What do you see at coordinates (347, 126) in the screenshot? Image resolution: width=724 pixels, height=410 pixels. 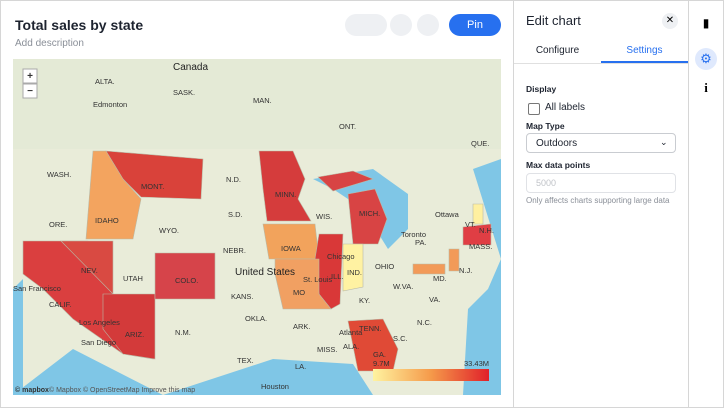 I see `map-label: ONT.` at bounding box center [347, 126].